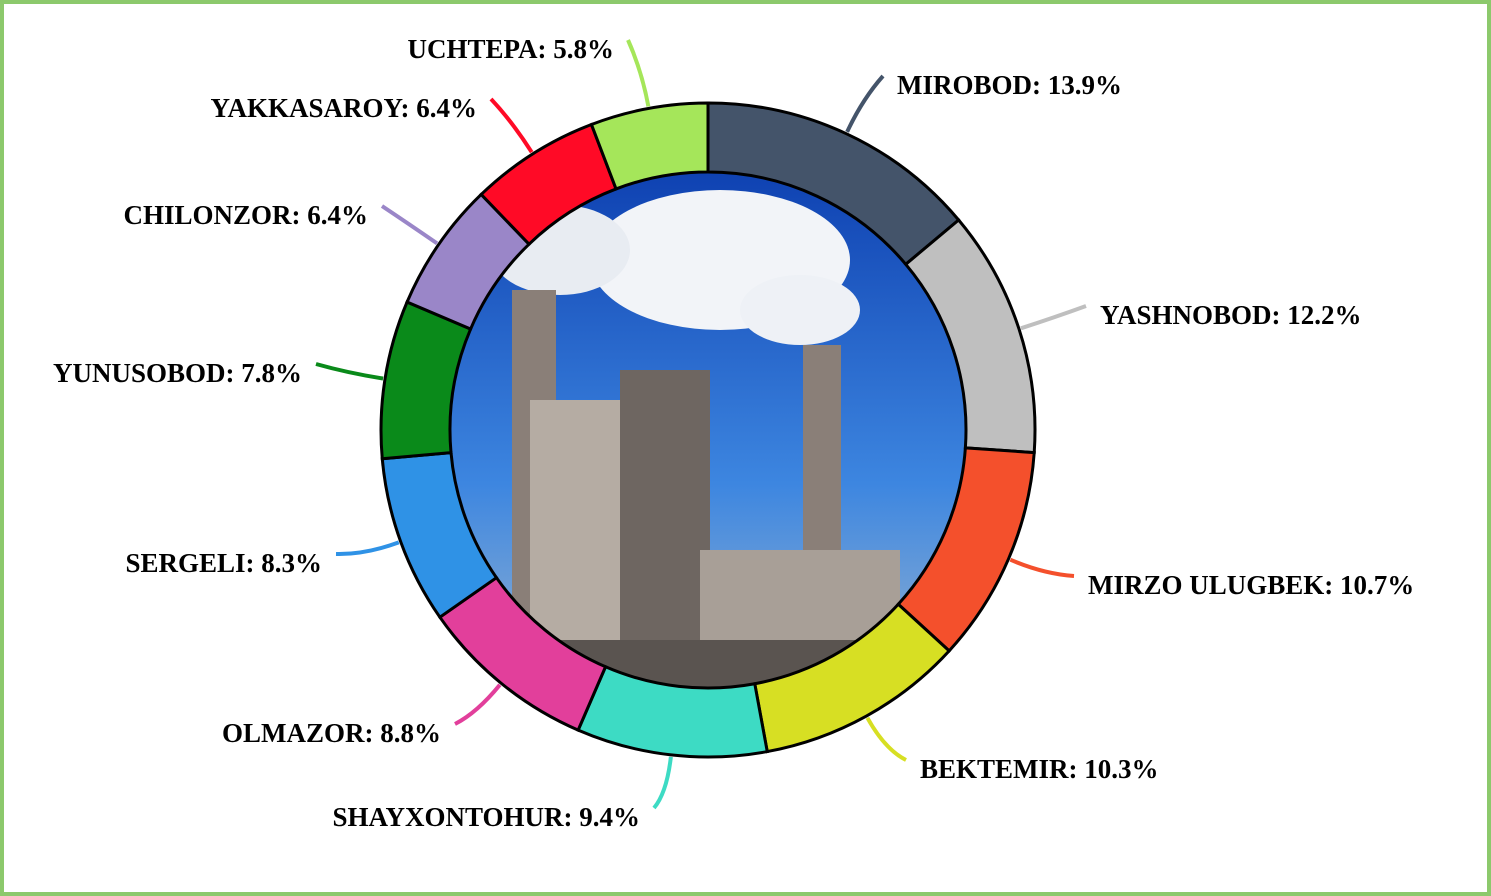 This screenshot has width=1491, height=896. What do you see at coordinates (1231, 315) in the screenshot?
I see `data-label: YASHNOBOD: 12.2%` at bounding box center [1231, 315].